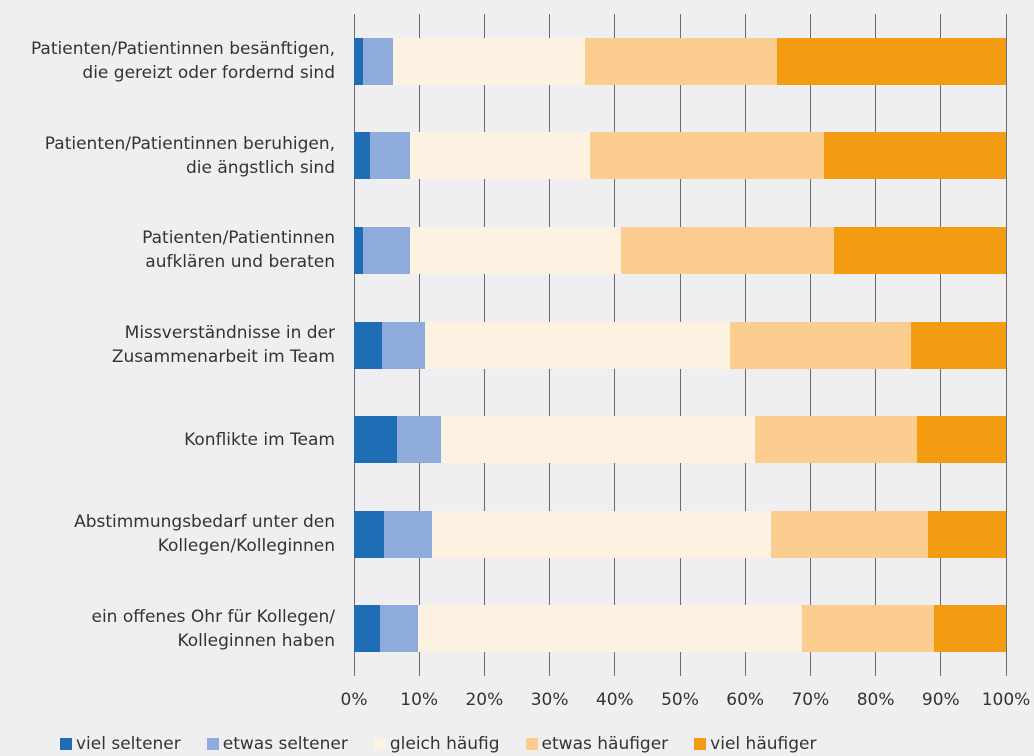 The image size is (1034, 756). Describe the element at coordinates (810, 700) in the screenshot. I see `x-tick-label: 70%` at that location.